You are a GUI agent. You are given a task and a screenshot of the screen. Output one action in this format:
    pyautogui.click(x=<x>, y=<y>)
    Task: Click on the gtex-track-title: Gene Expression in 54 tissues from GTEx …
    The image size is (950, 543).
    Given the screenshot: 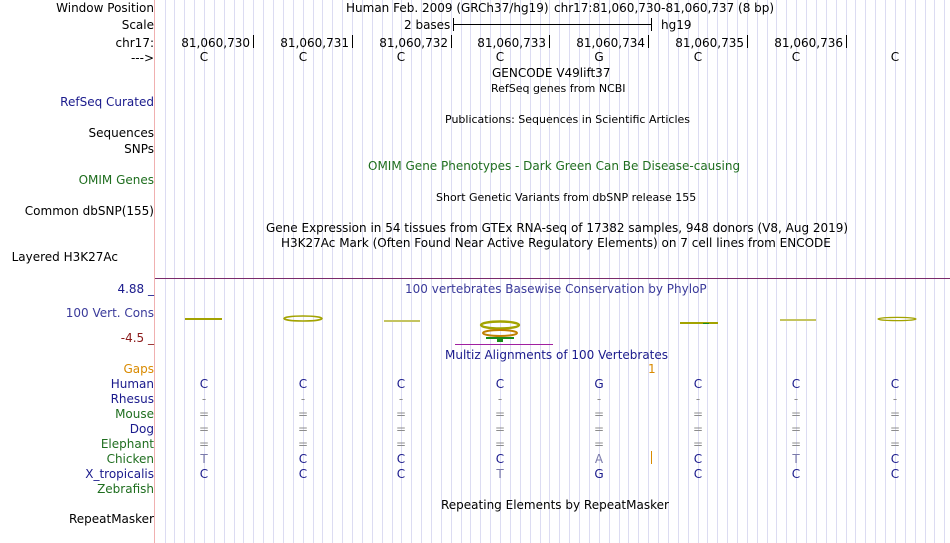 What is the action you would take?
    pyautogui.click(x=557, y=228)
    